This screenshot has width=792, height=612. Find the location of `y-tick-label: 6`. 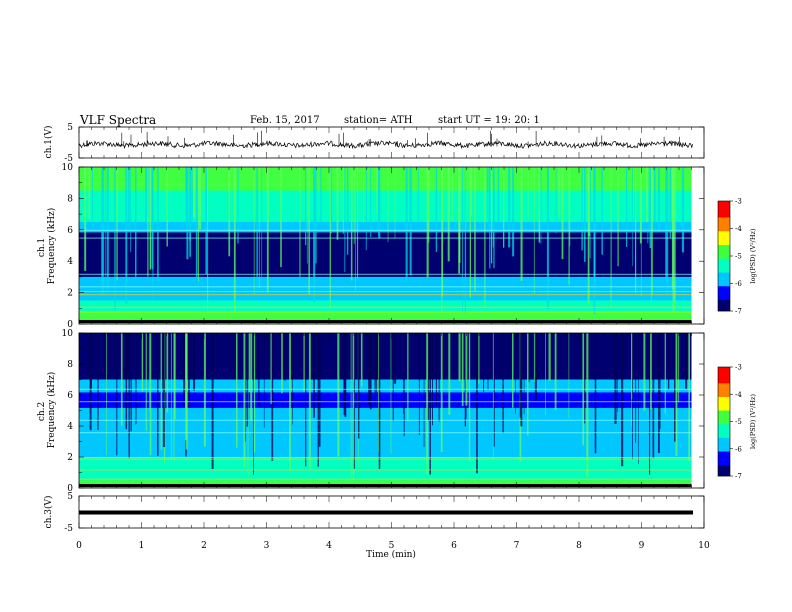

y-tick-label: 6 is located at coordinates (70, 396).